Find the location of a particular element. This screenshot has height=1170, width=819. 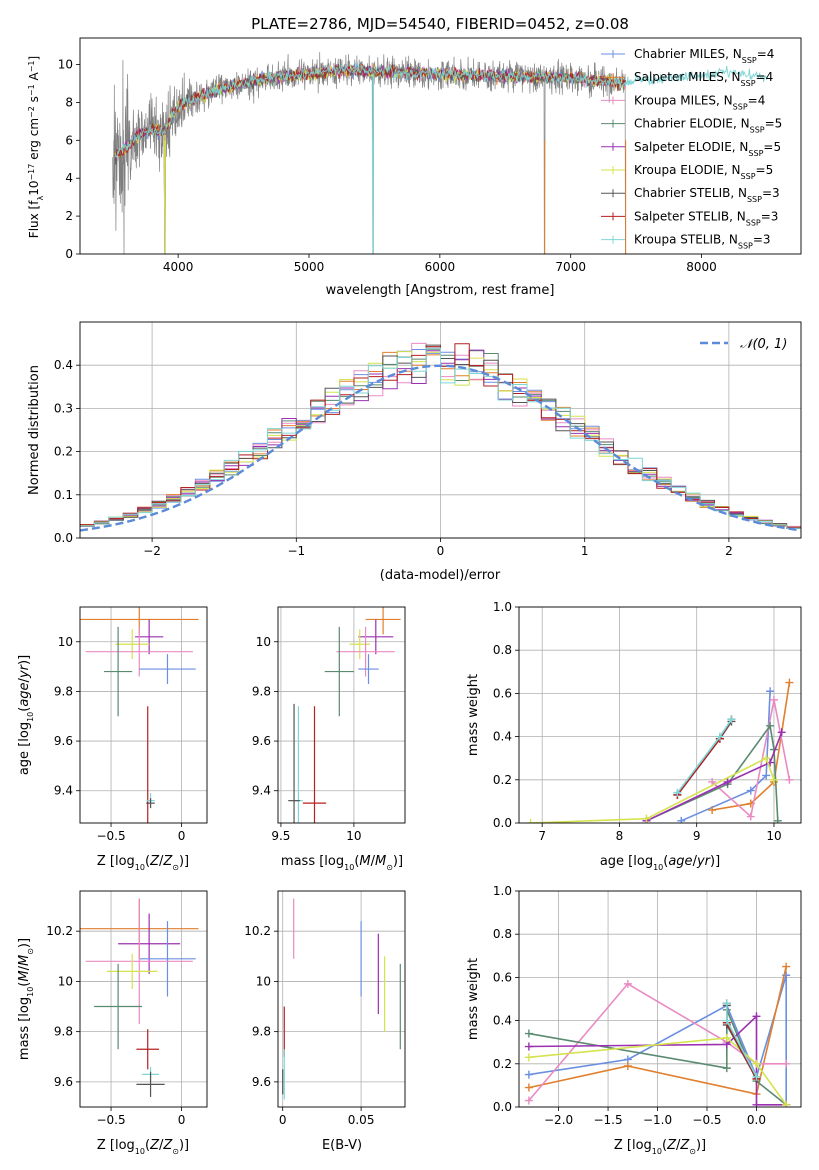

residual_histogram-plot is located at coordinates (440, 437).